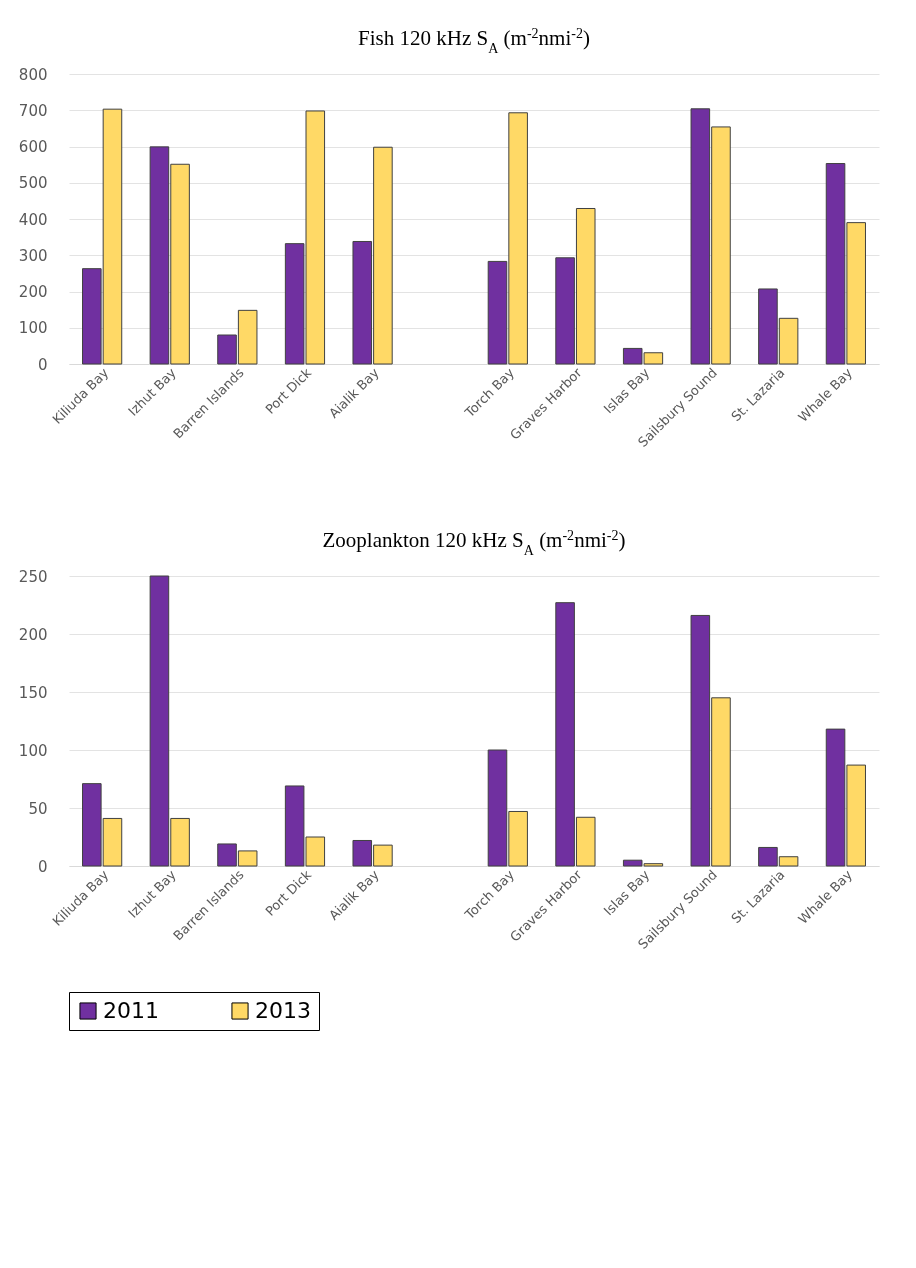  What do you see at coordinates (474, 542) in the screenshot?
I see `chart-title: Zooplankton 120 kHz S$_{A}$ (m$^{-2}$nmi$^{-2}$)` at bounding box center [474, 542].